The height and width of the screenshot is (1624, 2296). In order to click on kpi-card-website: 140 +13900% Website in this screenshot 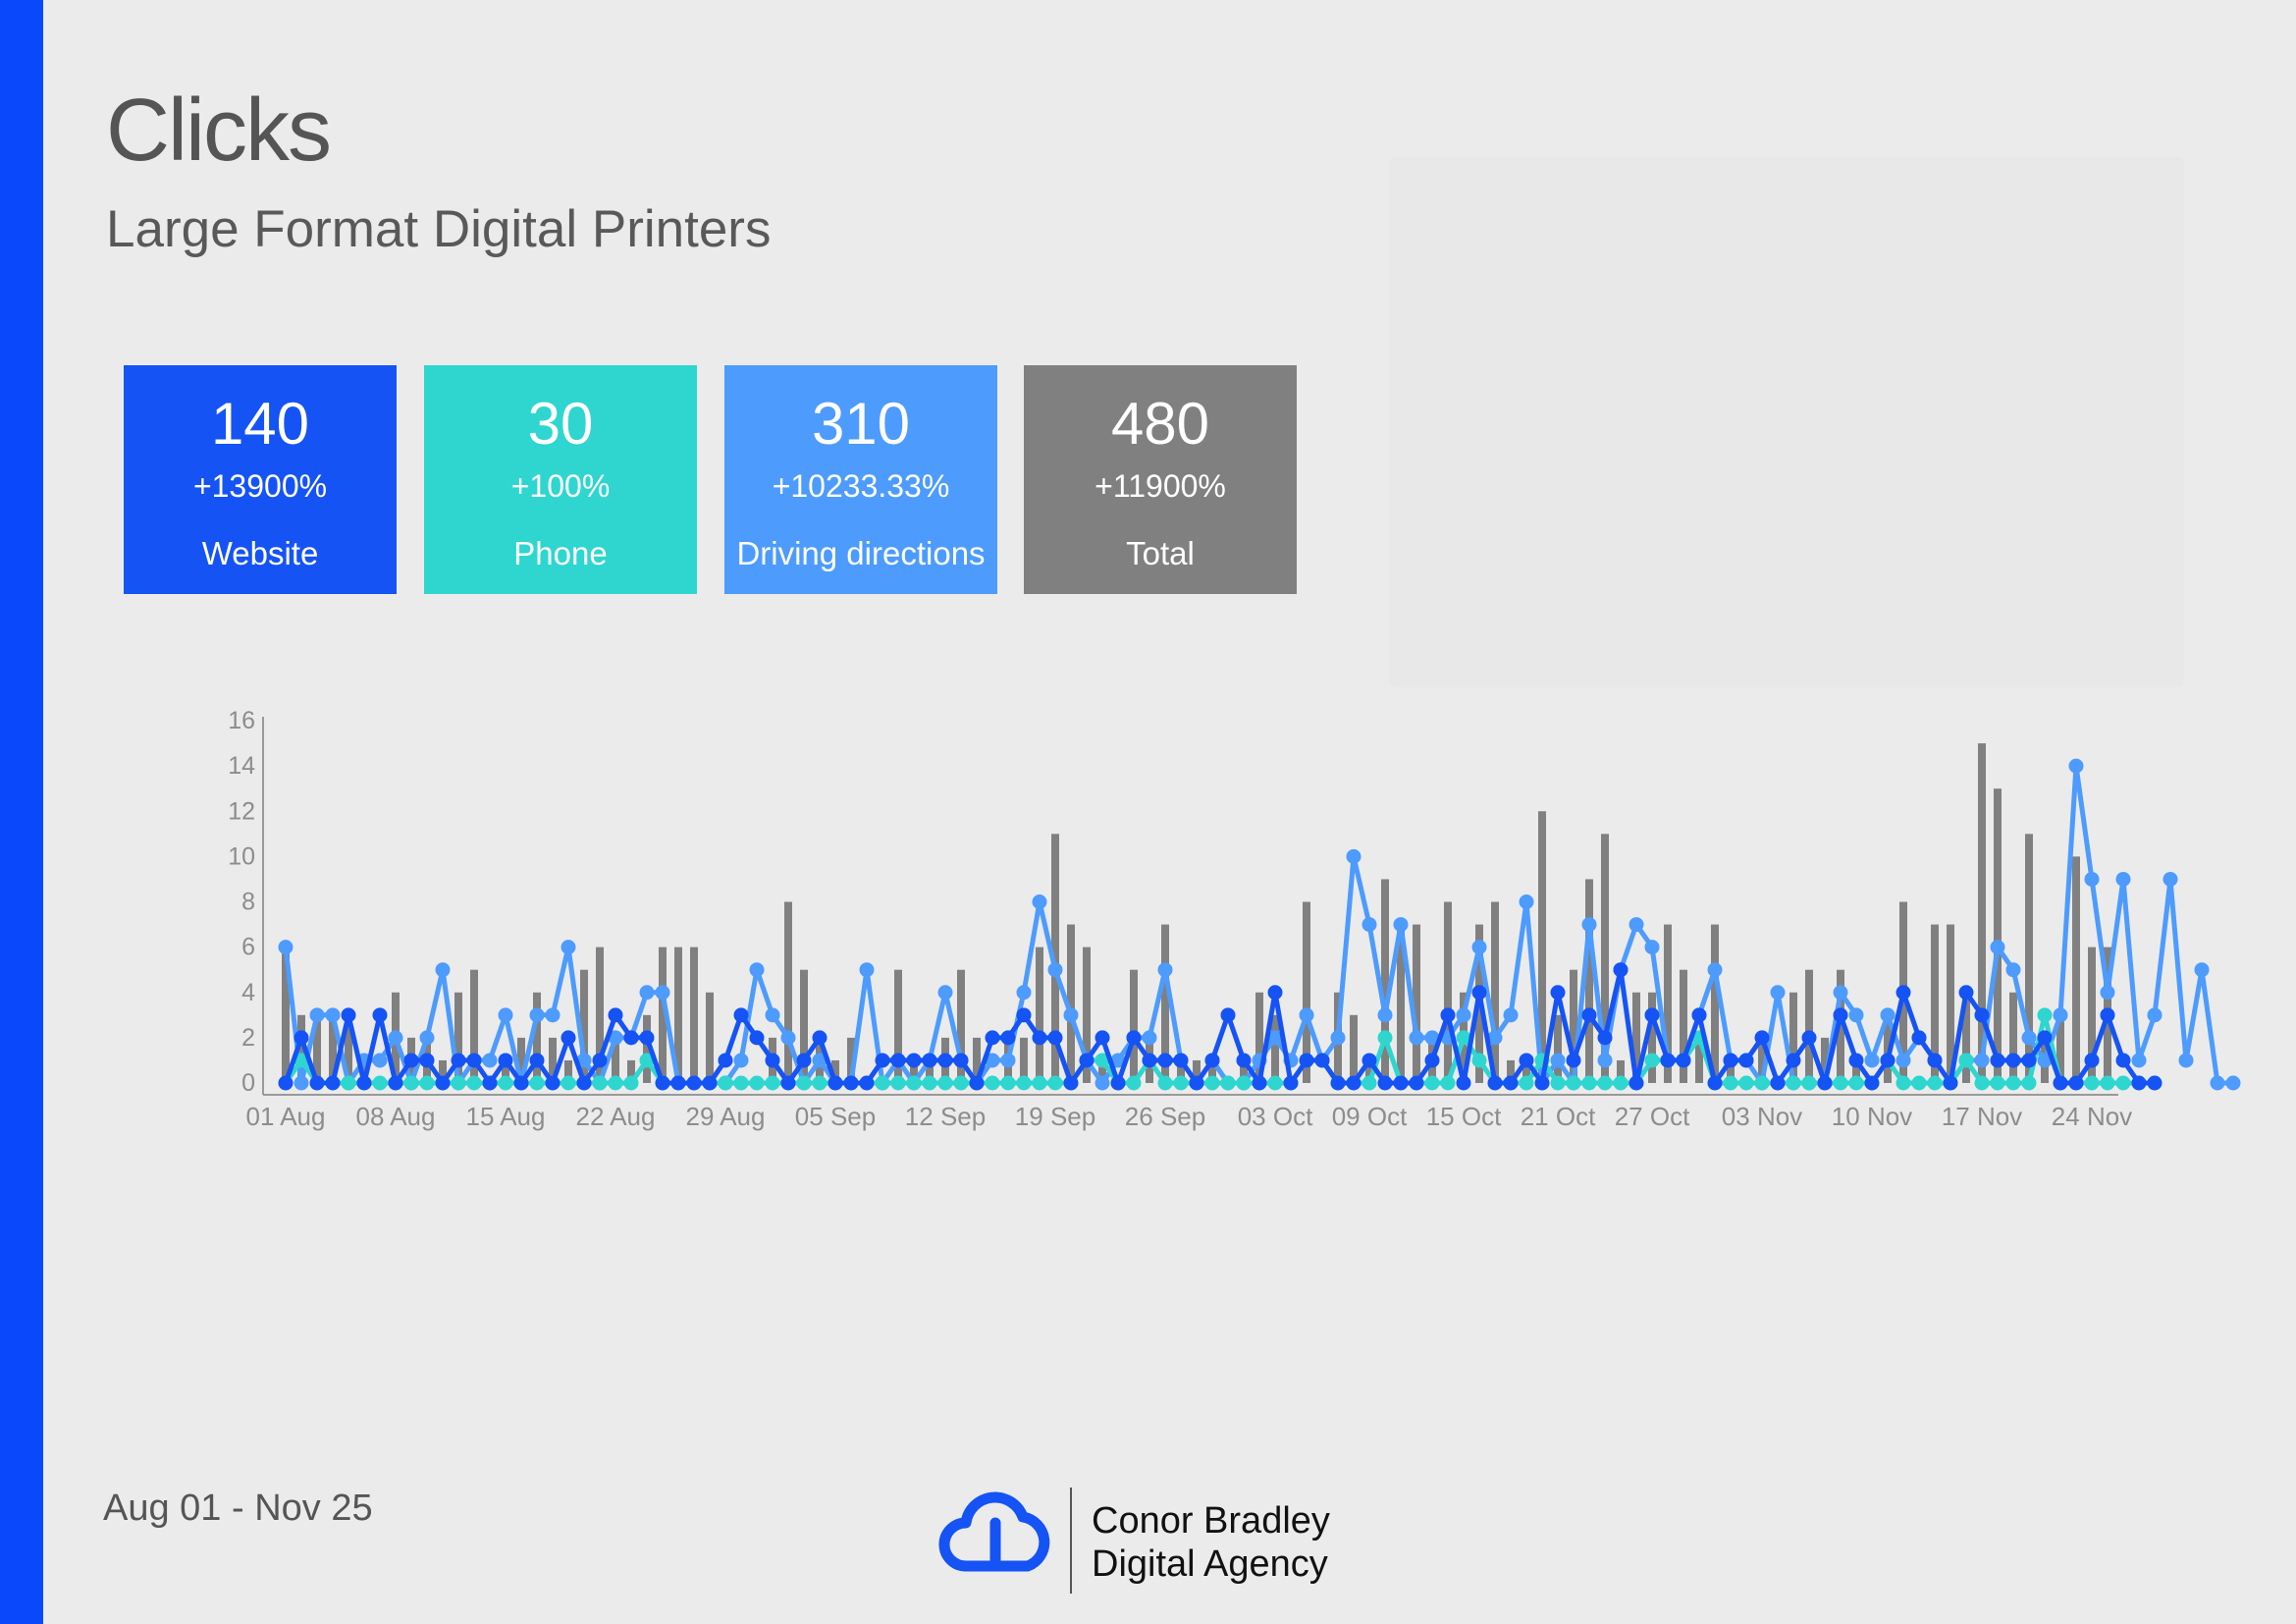, I will do `click(260, 479)`.